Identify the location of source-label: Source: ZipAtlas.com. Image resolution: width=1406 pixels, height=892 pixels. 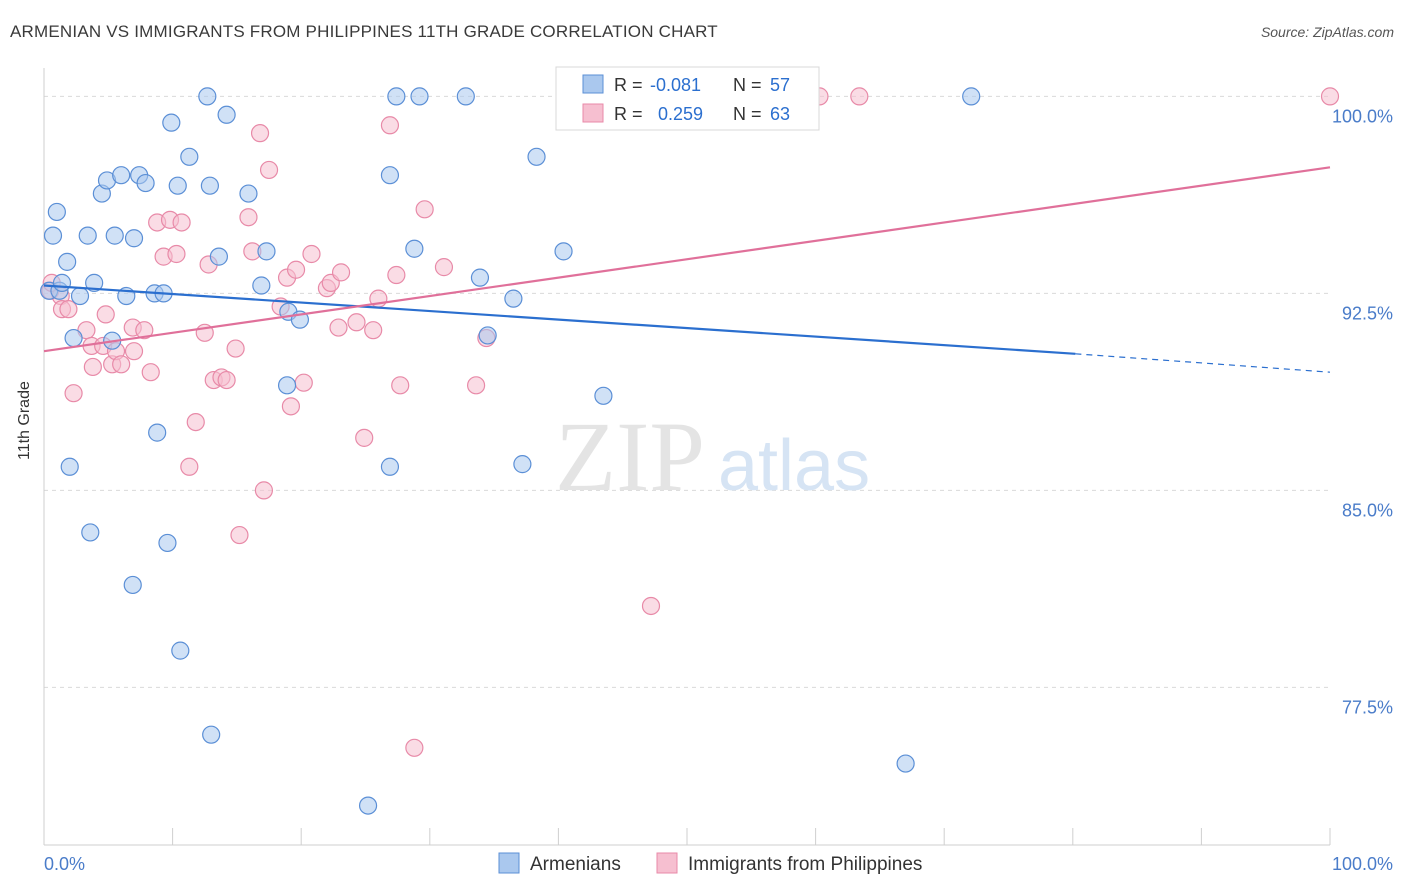
(1327, 32).